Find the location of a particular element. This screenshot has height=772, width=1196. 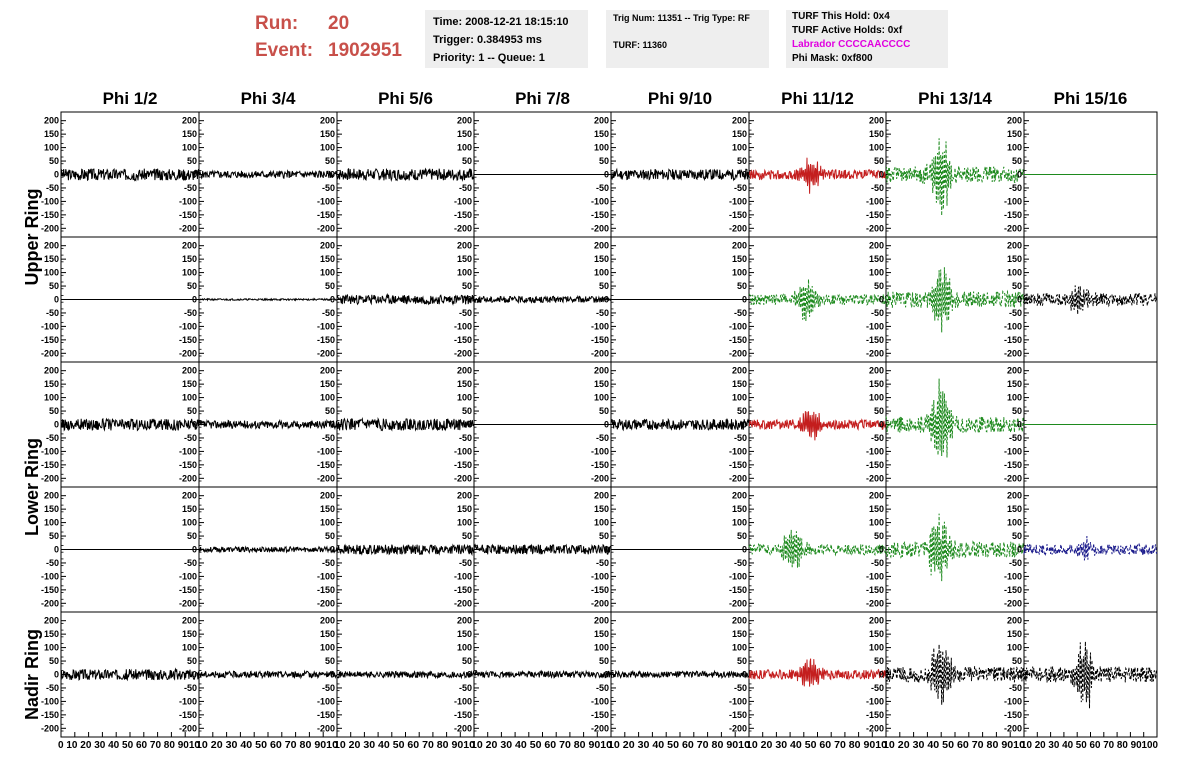

x-tick-labels: 10 20 30 40 50 60 70 80 90100 is located at coordinates (1089, 745).